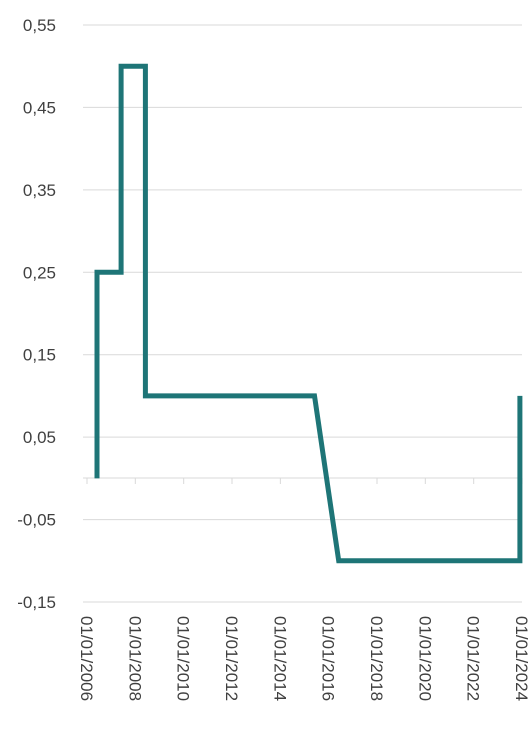 The image size is (529, 730). I want to click on x-tick-label: 01/01/2016, so click(328, 658).